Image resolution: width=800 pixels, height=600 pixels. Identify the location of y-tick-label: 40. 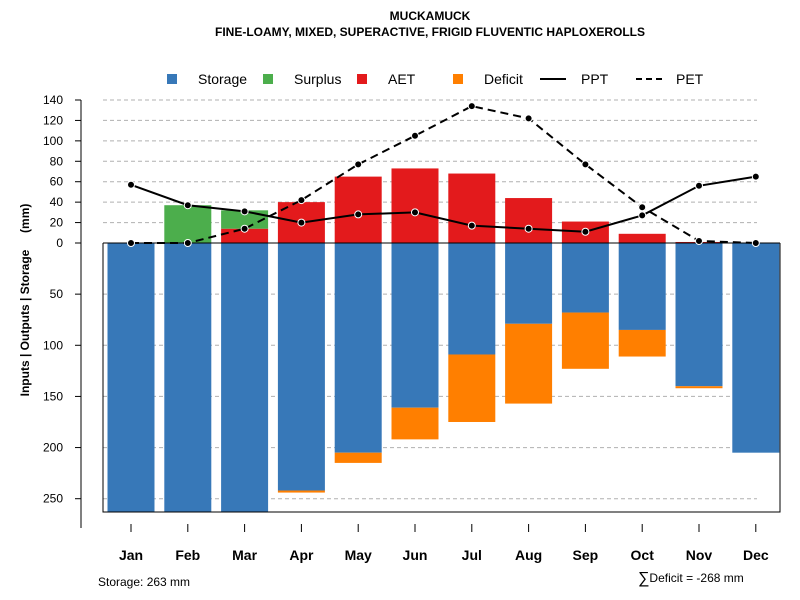
(57, 202).